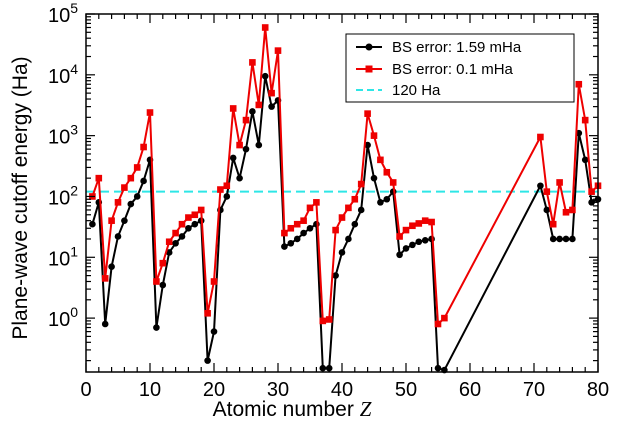 The width and height of the screenshot is (621, 426). I want to click on x-tick-label: 60, so click(470, 390).